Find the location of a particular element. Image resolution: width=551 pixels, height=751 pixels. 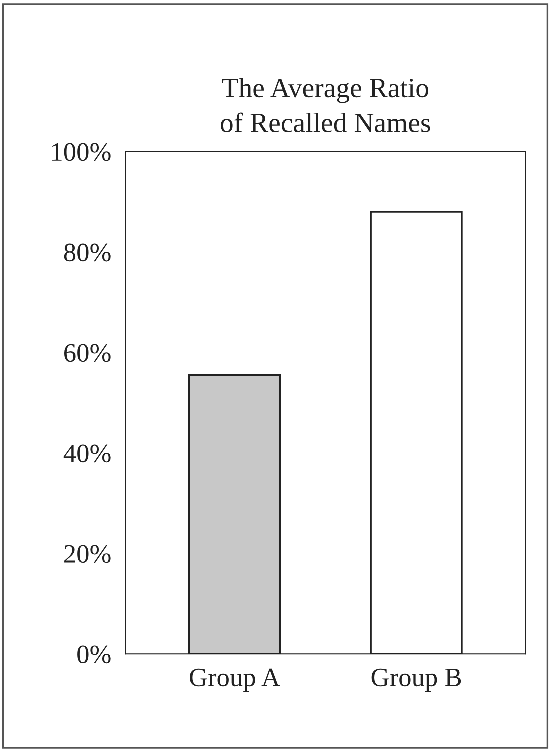

y-tick-label: 20% is located at coordinates (87, 554).